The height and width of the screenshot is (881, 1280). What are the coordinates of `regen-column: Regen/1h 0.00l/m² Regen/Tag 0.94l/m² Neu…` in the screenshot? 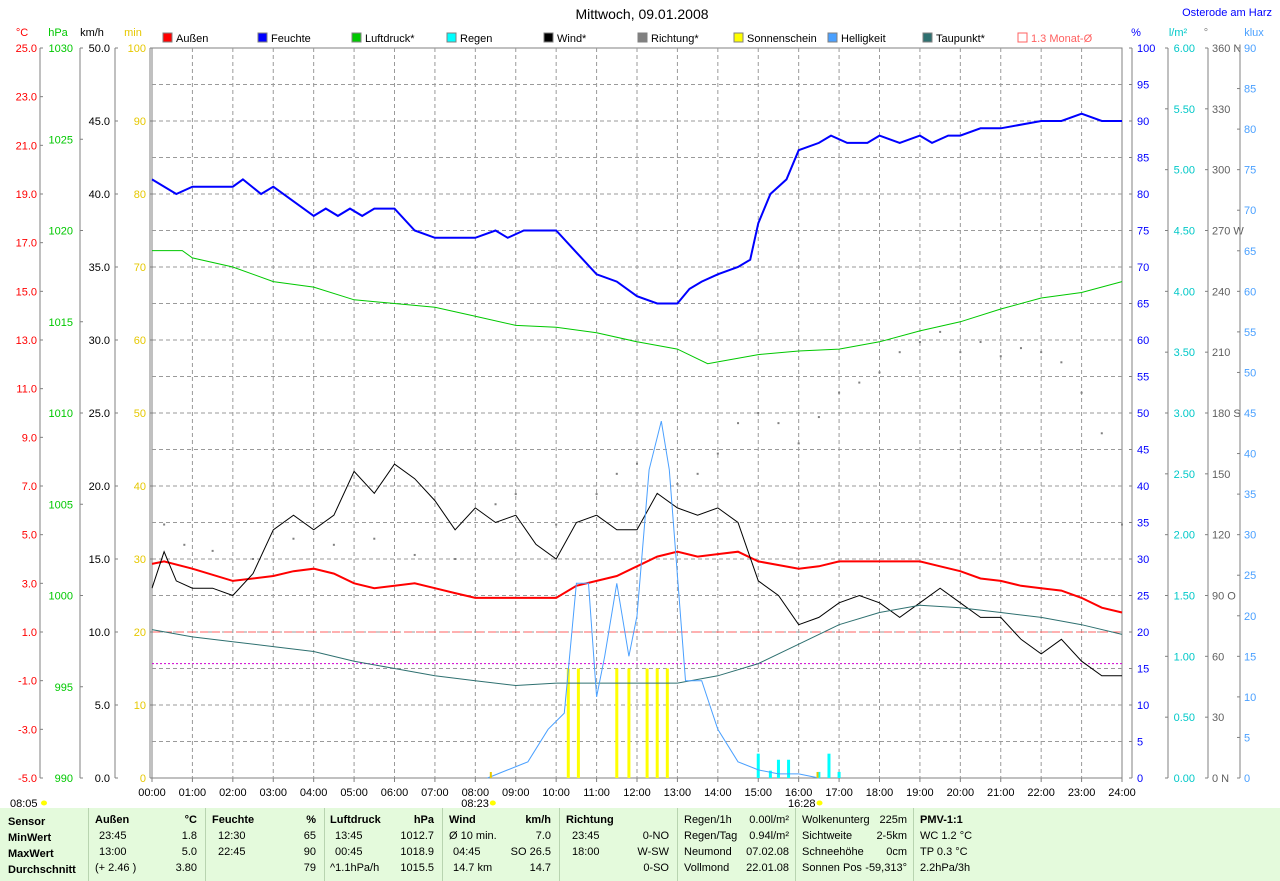 It's located at (737, 844).